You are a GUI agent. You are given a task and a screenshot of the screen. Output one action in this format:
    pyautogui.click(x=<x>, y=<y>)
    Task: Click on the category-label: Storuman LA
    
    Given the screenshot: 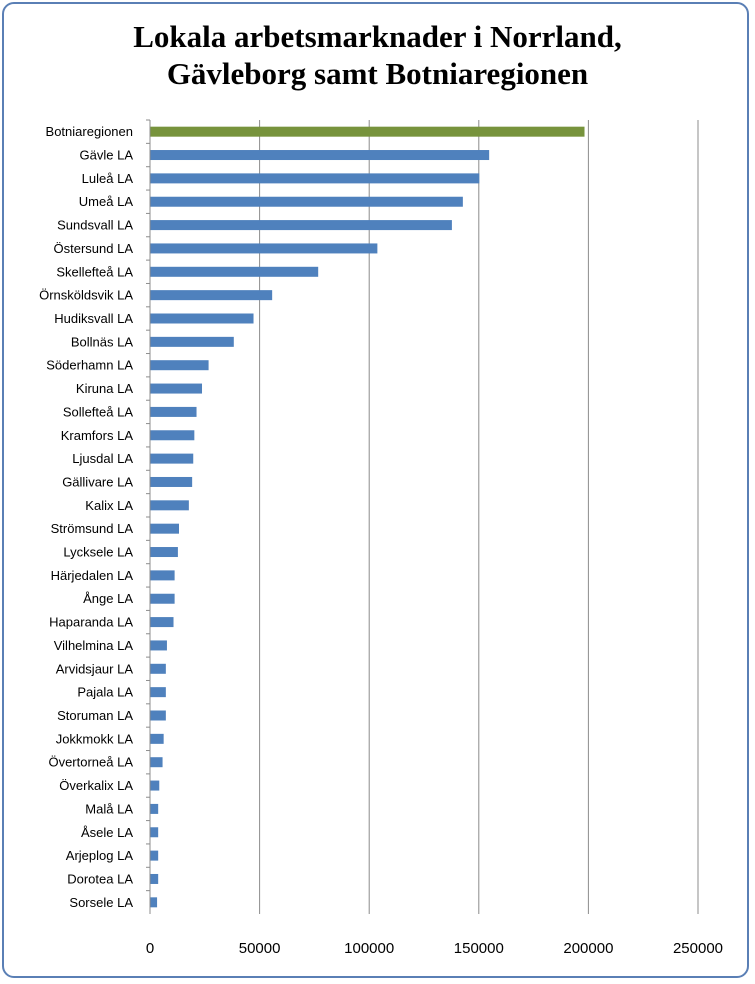 What is the action you would take?
    pyautogui.click(x=95, y=715)
    